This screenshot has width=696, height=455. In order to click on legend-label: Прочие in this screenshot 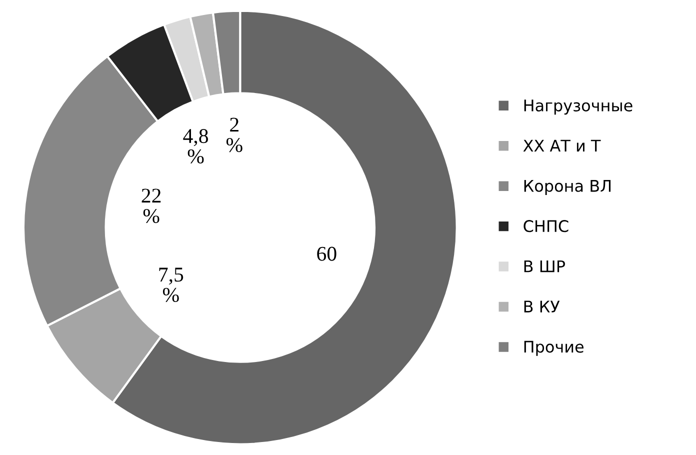, I will do `click(554, 348)`.